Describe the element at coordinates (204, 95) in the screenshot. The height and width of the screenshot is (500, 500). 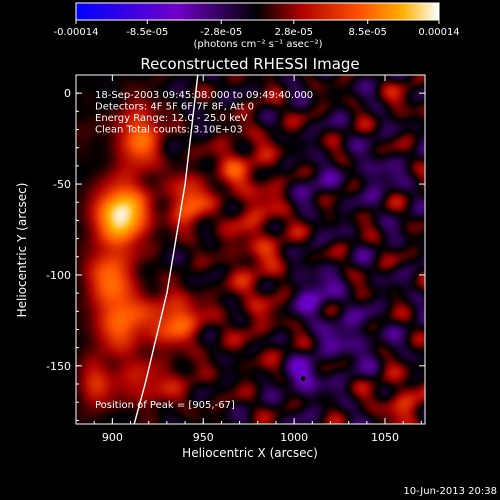
I see `annotation-line: 18-Sep-2003 09:45:08.000 to 09:49:40.000` at that location.